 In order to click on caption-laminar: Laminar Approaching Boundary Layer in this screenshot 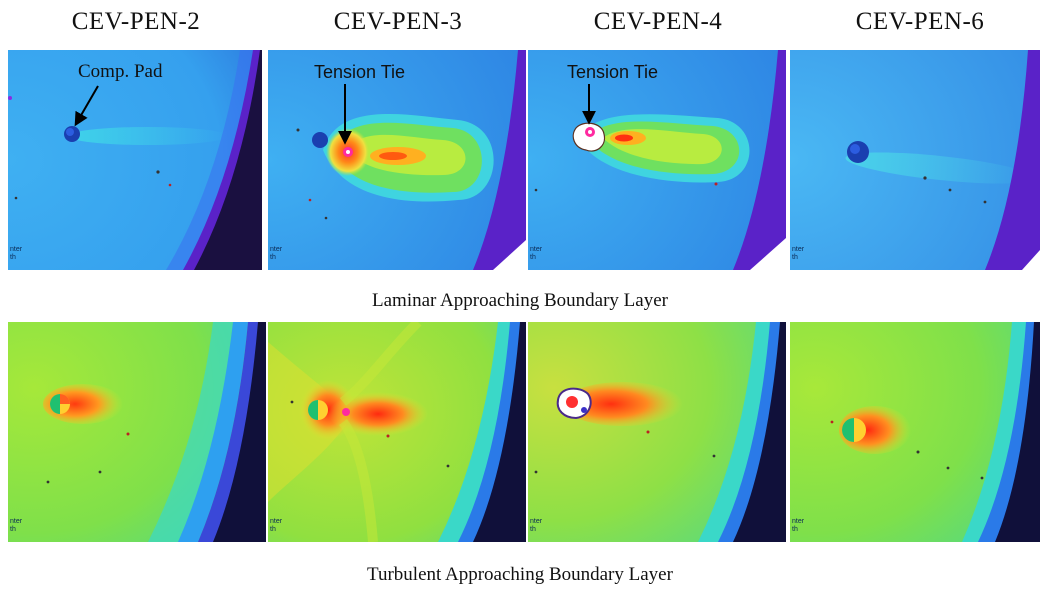, I will do `click(520, 300)`.